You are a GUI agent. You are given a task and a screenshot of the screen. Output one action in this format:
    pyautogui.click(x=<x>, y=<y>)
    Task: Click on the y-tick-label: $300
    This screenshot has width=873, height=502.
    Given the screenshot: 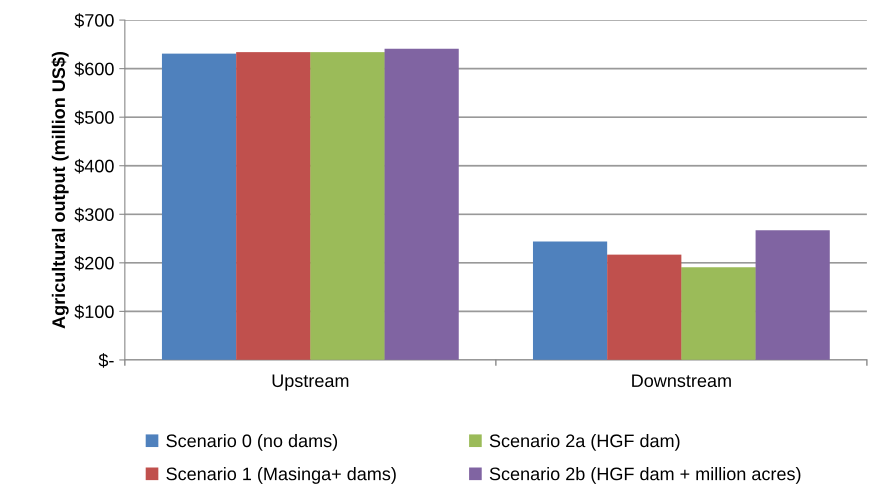 What is the action you would take?
    pyautogui.click(x=94, y=214)
    